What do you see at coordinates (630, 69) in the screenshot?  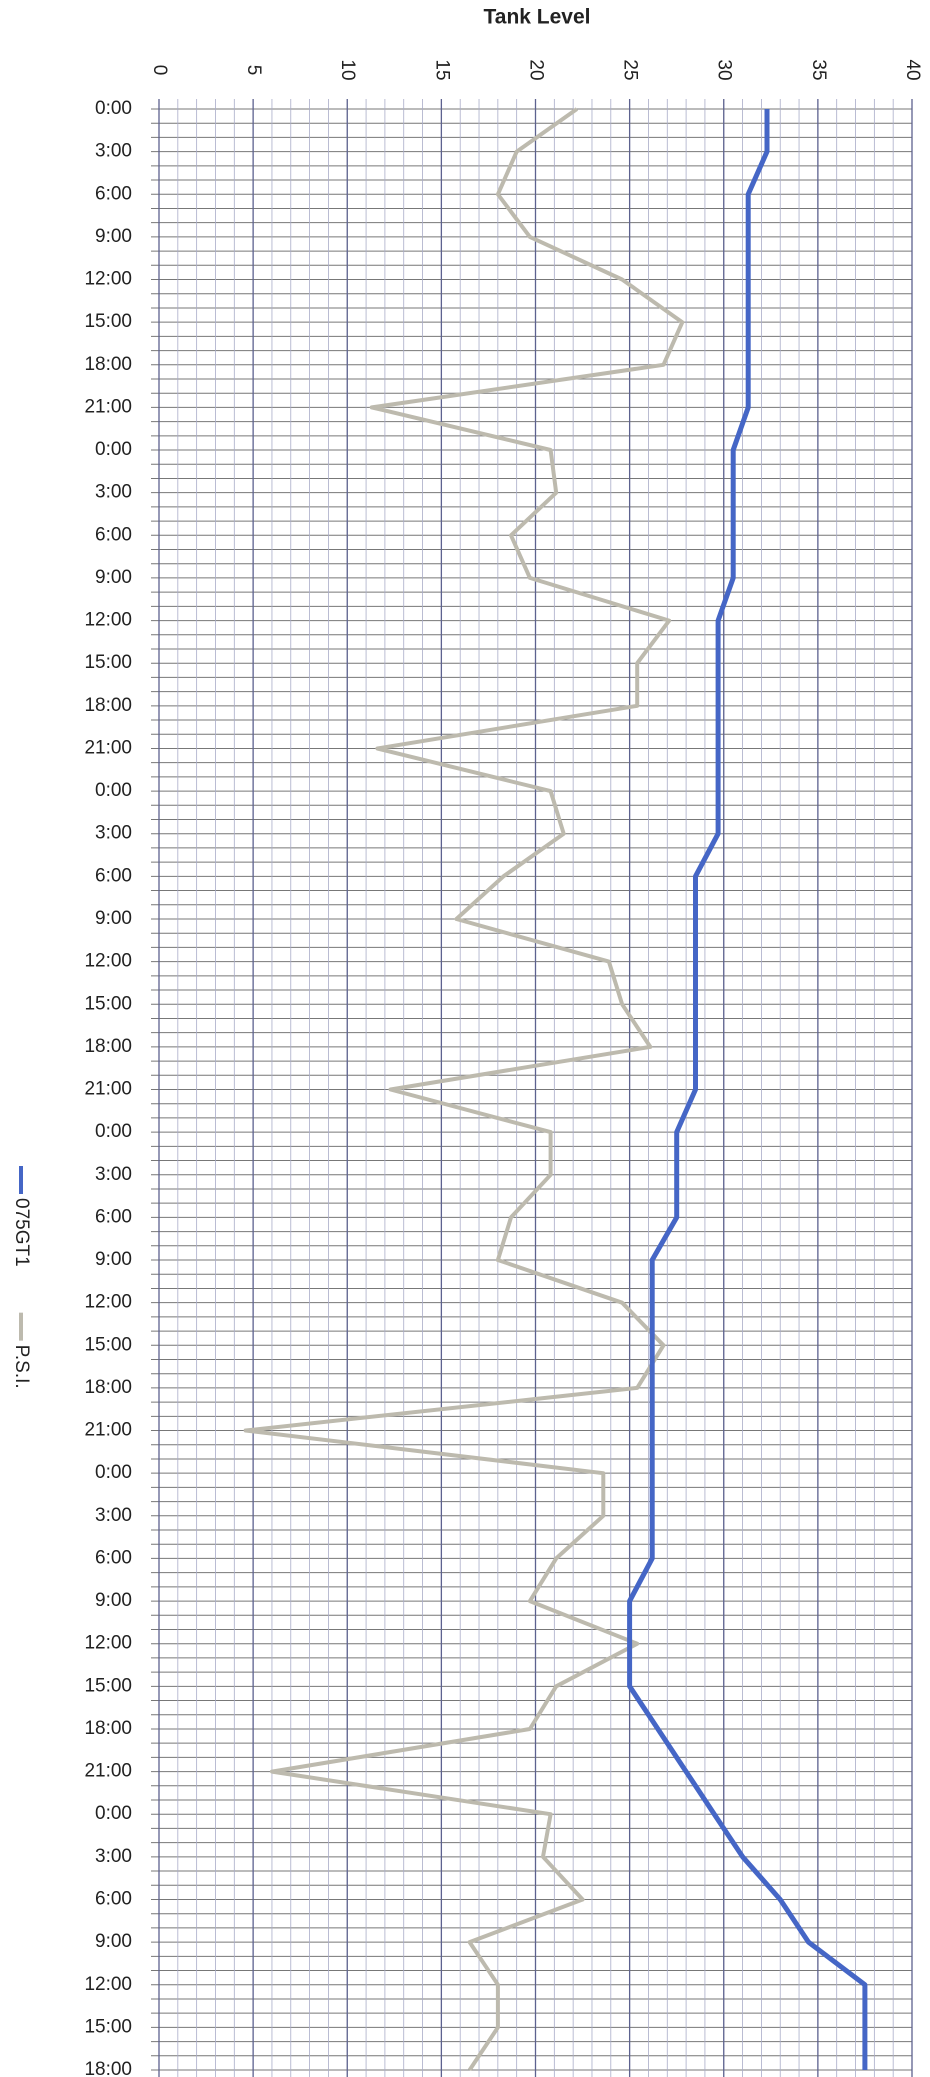 I see `value-tick-label: 25` at bounding box center [630, 69].